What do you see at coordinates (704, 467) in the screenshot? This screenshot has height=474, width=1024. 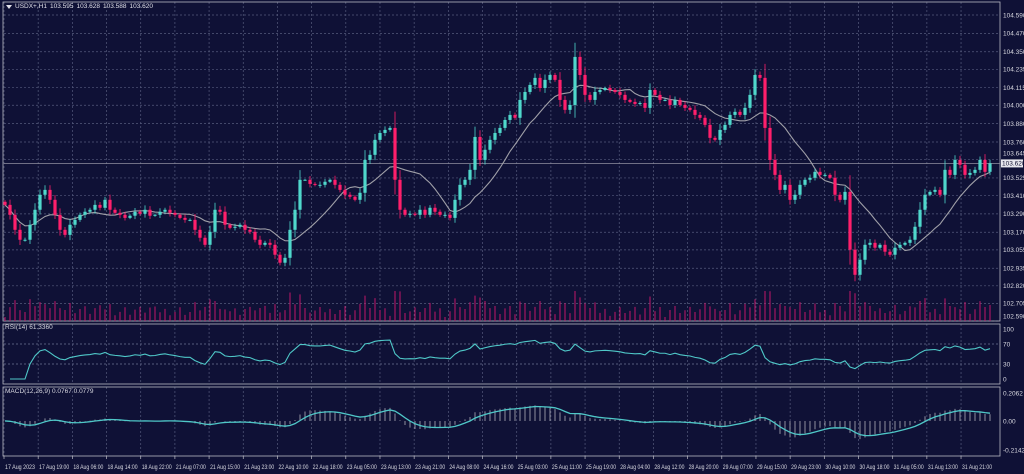 I see `time-label: 28 Aug 20:00` at bounding box center [704, 467].